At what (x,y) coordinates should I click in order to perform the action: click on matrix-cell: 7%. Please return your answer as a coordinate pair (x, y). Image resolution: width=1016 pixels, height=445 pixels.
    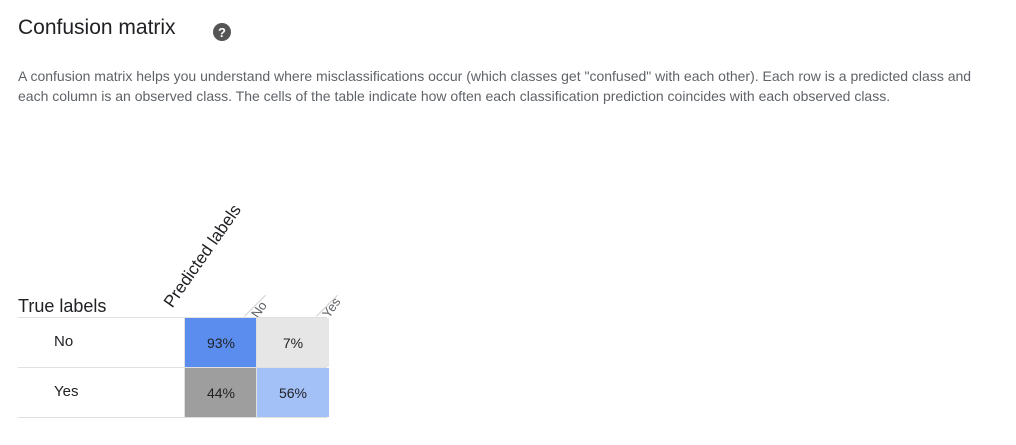
    Looking at the image, I should click on (292, 342).